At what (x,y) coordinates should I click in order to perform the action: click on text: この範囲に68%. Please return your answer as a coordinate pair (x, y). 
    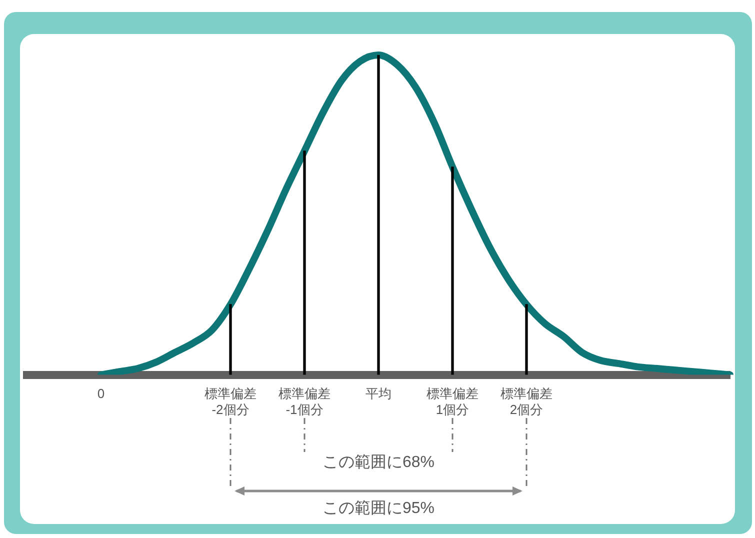
    Looking at the image, I should click on (378, 463).